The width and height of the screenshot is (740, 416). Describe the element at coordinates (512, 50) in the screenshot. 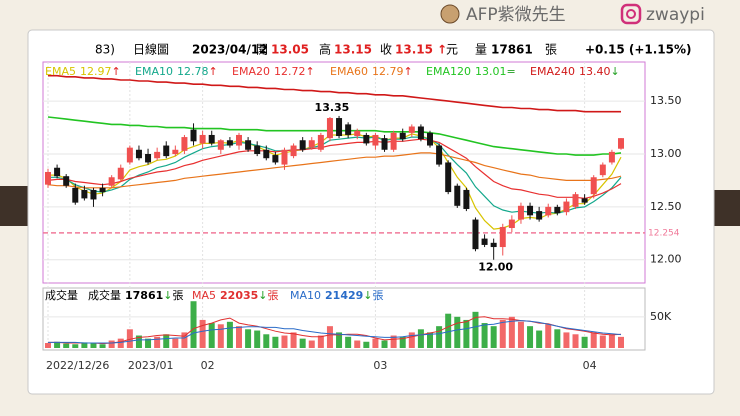

I see `volume: 17861` at that location.